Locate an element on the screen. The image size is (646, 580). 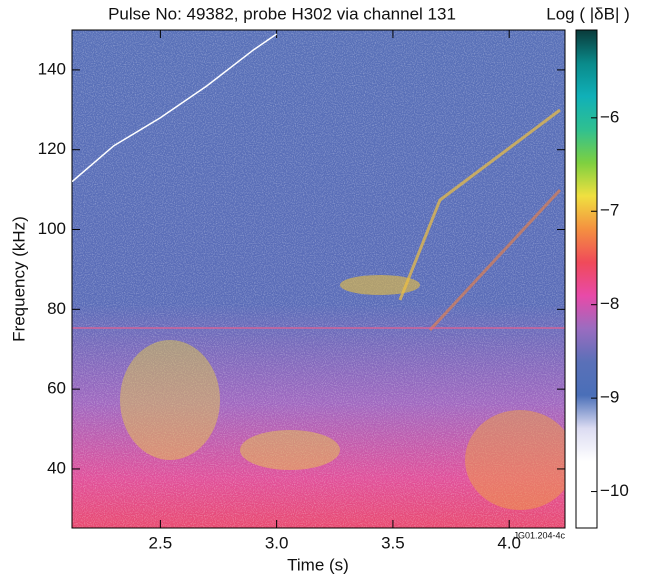
colorbar-tick-label: −6 is located at coordinates (609, 116).